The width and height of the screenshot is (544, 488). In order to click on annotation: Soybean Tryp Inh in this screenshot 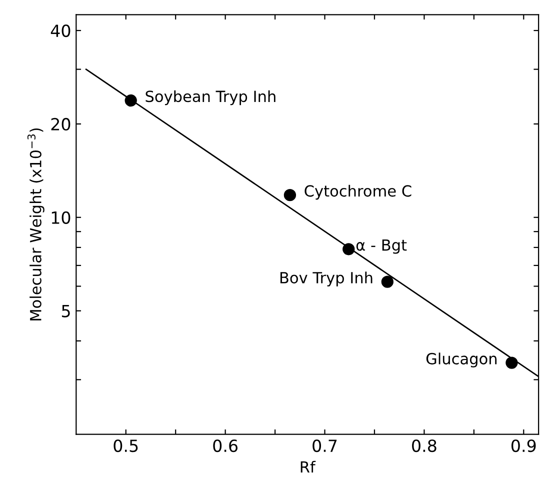, I will do `click(211, 98)`.